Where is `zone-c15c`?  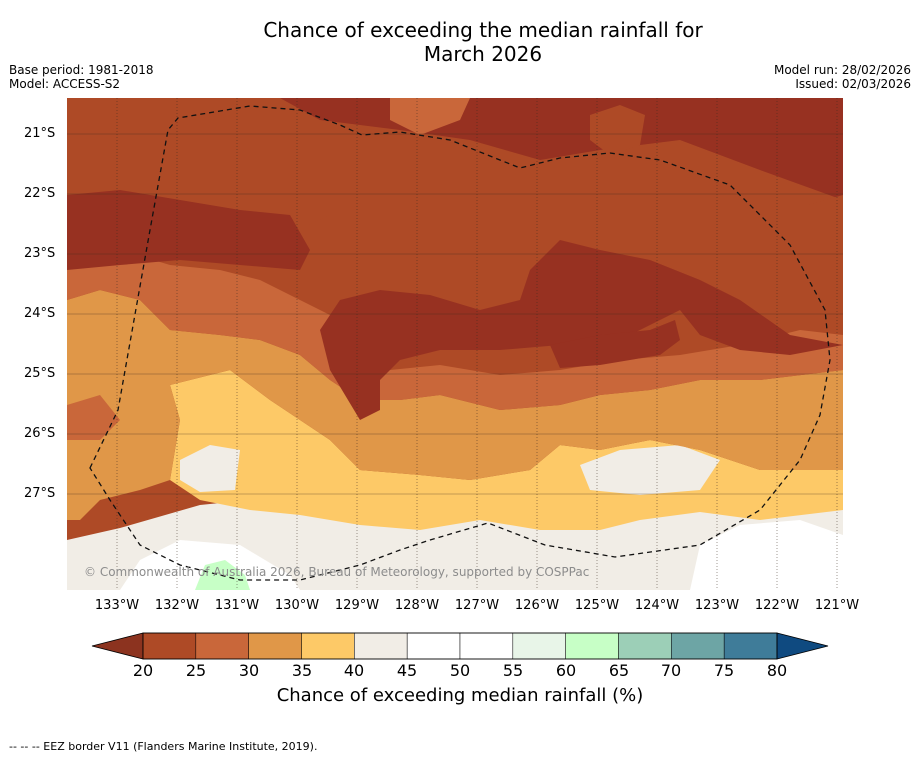
zone-c15c is located at coordinates (188, 230).